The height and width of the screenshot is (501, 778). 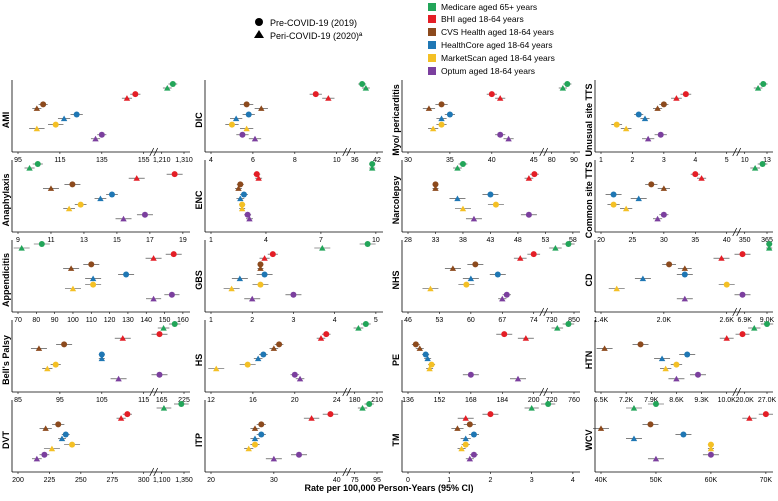 I want to click on x-tick-label: 6.9K, so click(x=745, y=320).